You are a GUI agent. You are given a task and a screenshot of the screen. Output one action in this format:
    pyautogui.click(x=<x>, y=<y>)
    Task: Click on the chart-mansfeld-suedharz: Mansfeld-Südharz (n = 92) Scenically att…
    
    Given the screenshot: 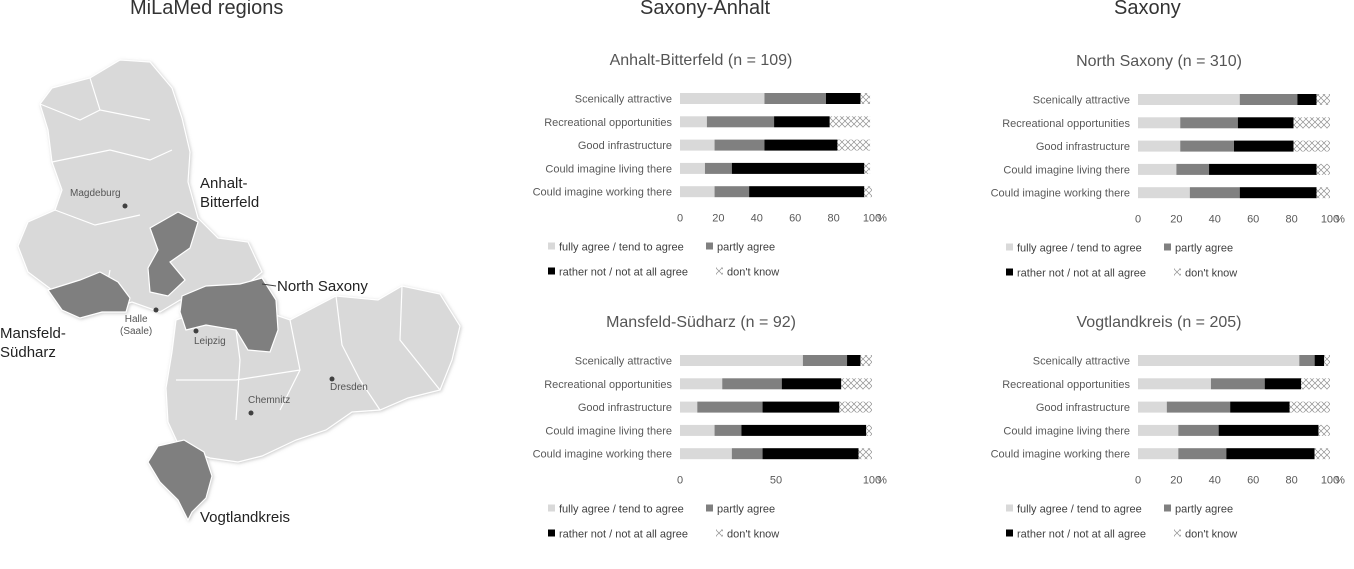 What is the action you would take?
    pyautogui.click(x=701, y=441)
    